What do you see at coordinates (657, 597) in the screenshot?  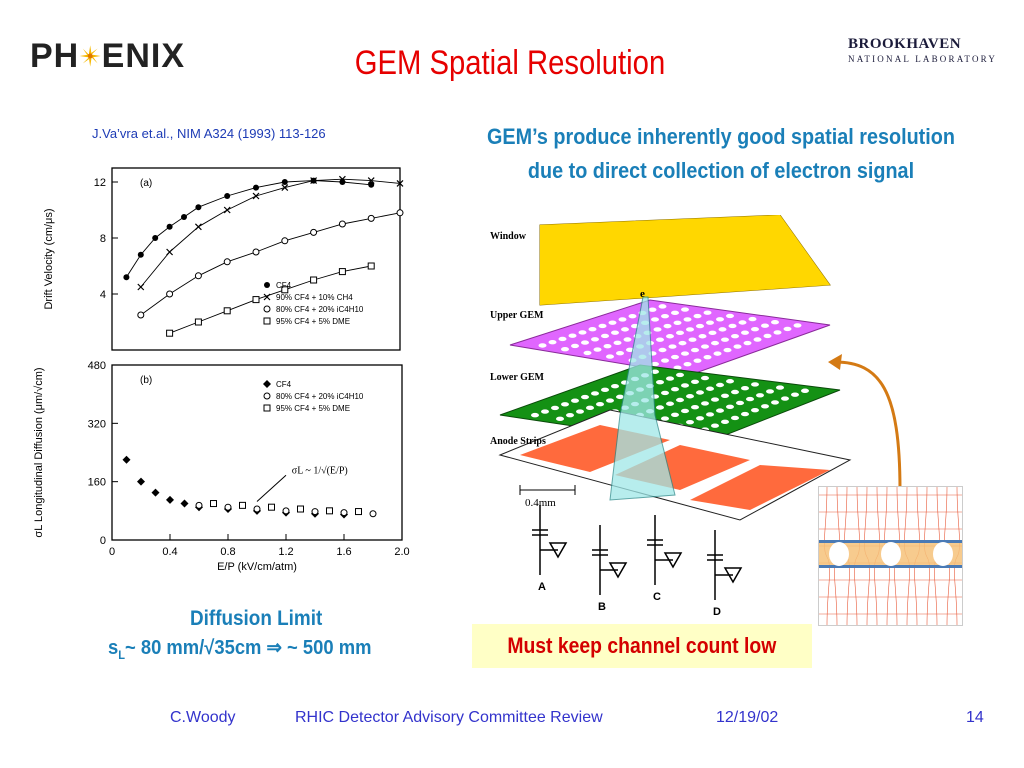 I see `channel-label: C` at bounding box center [657, 597].